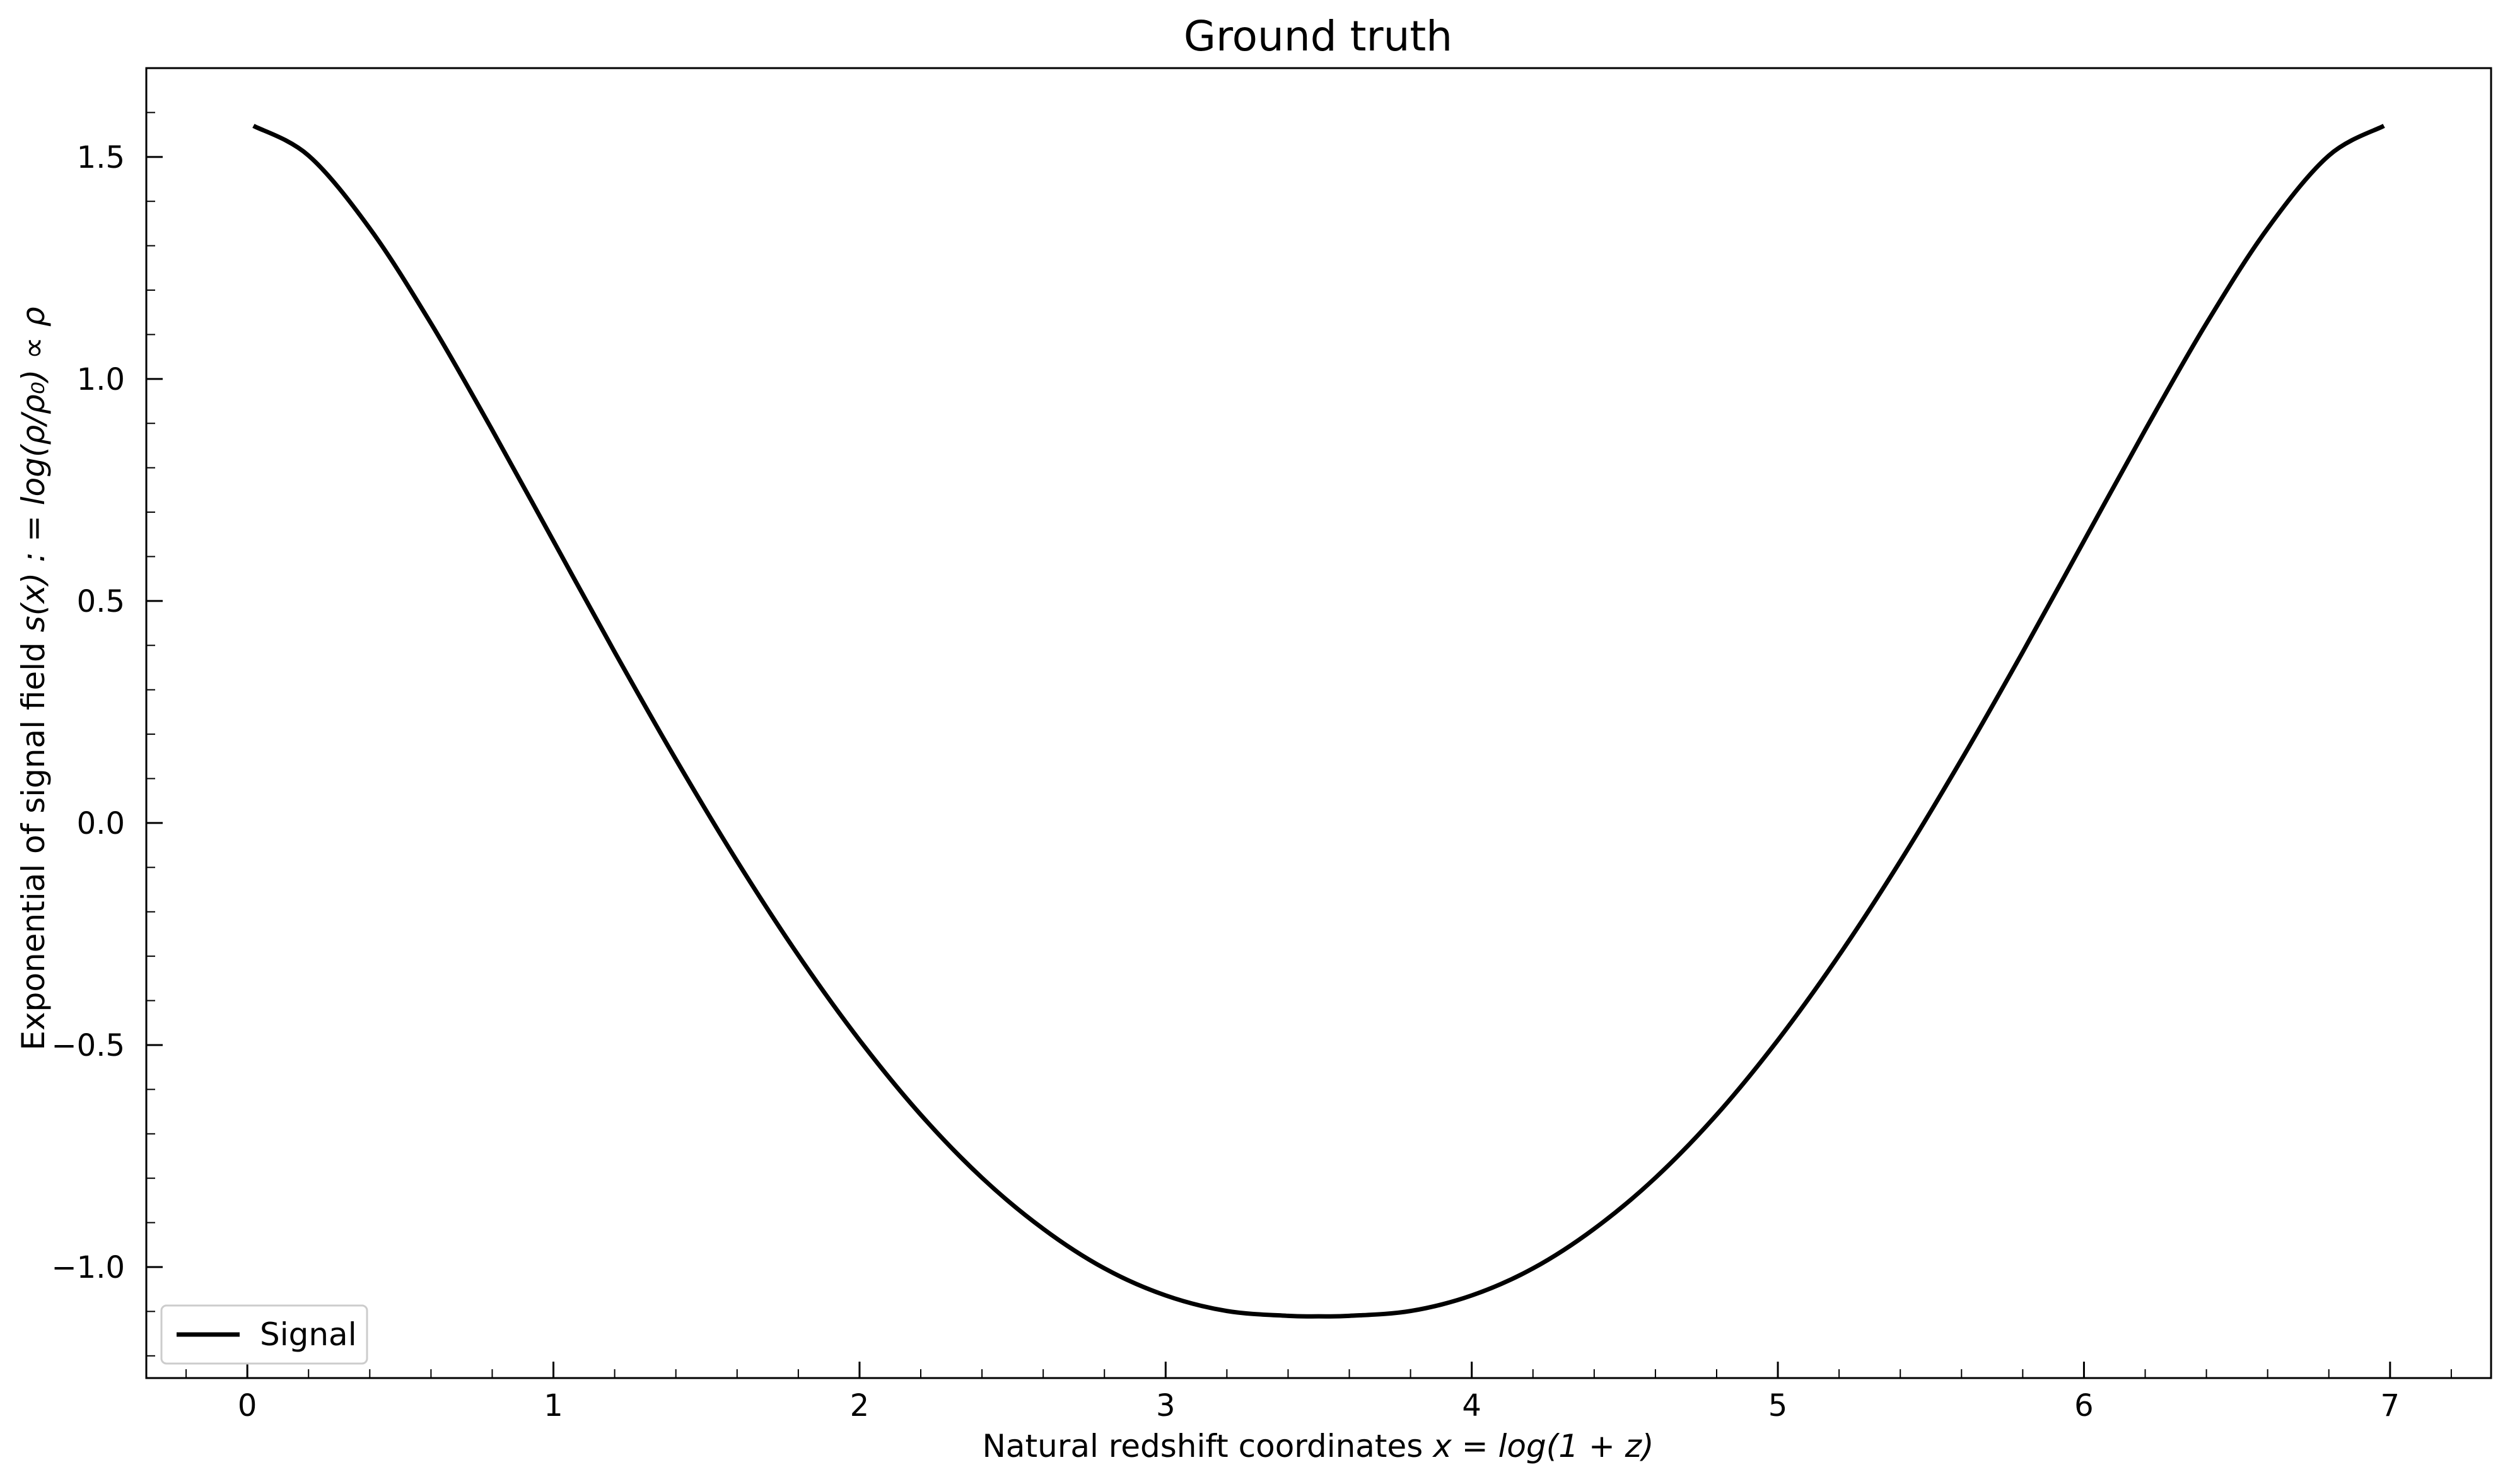 The width and height of the screenshot is (2510, 1484). Describe the element at coordinates (1543, 1446) in the screenshot. I see `x-axis-math: x = log(1 + z)` at that location.